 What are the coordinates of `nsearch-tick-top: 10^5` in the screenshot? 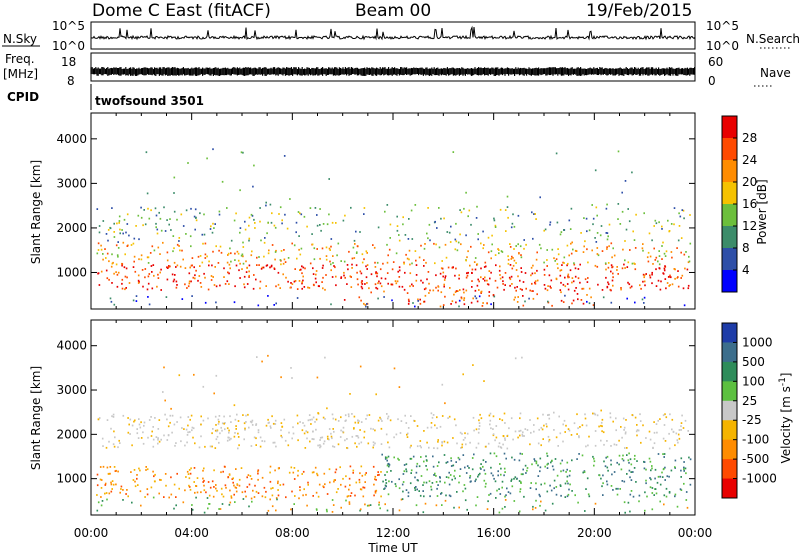 It's located at (722, 26).